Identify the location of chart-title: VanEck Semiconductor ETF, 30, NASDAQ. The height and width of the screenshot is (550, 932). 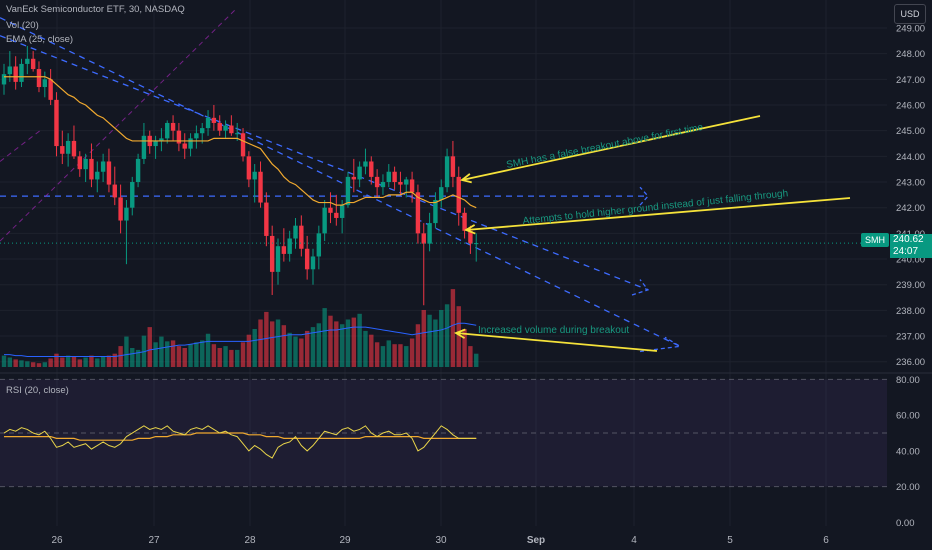
(95, 9).